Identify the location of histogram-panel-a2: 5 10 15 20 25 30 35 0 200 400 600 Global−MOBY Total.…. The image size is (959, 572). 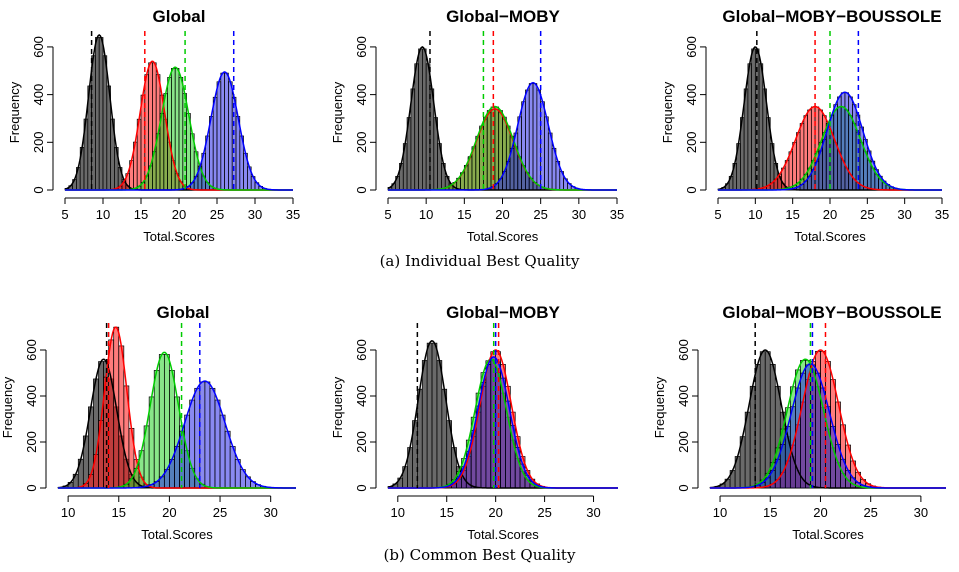
(477, 125).